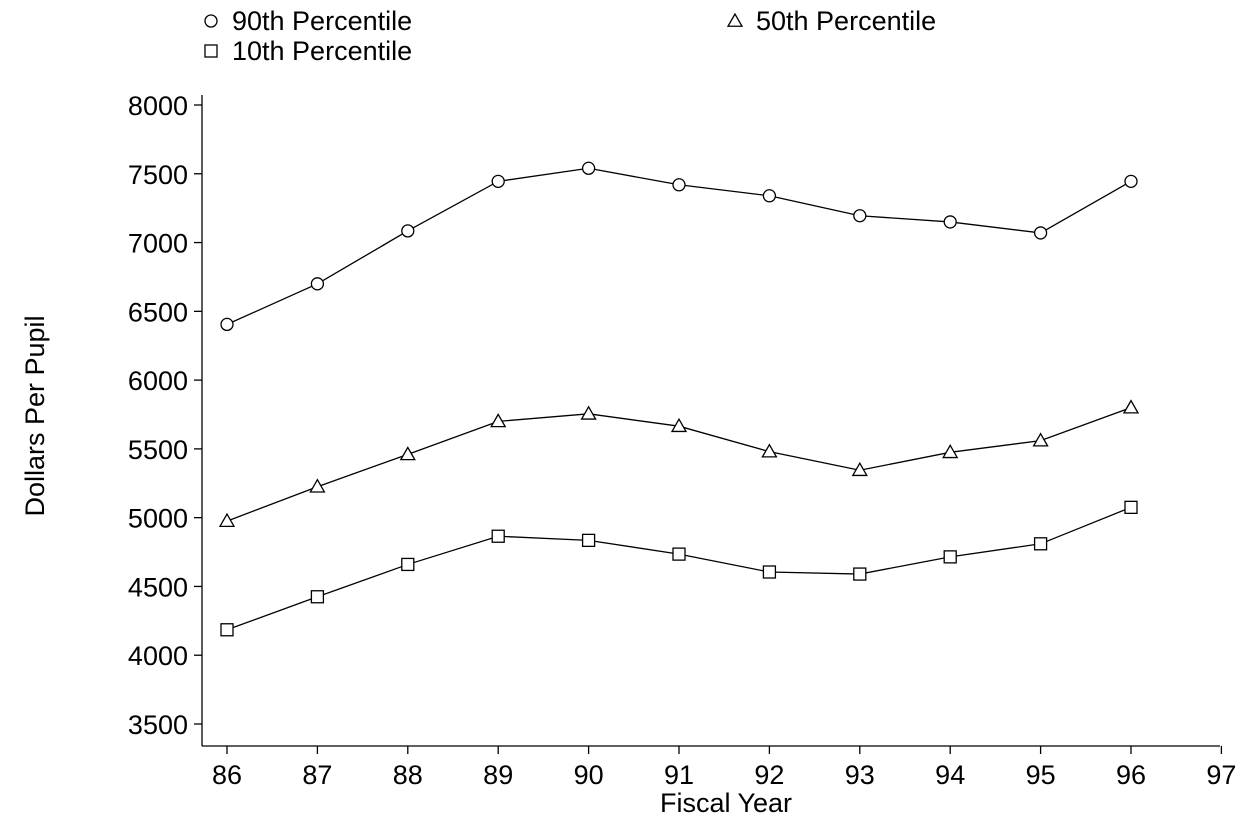 The width and height of the screenshot is (1242, 820). I want to click on legend-item: 50th Percentile, so click(831, 21).